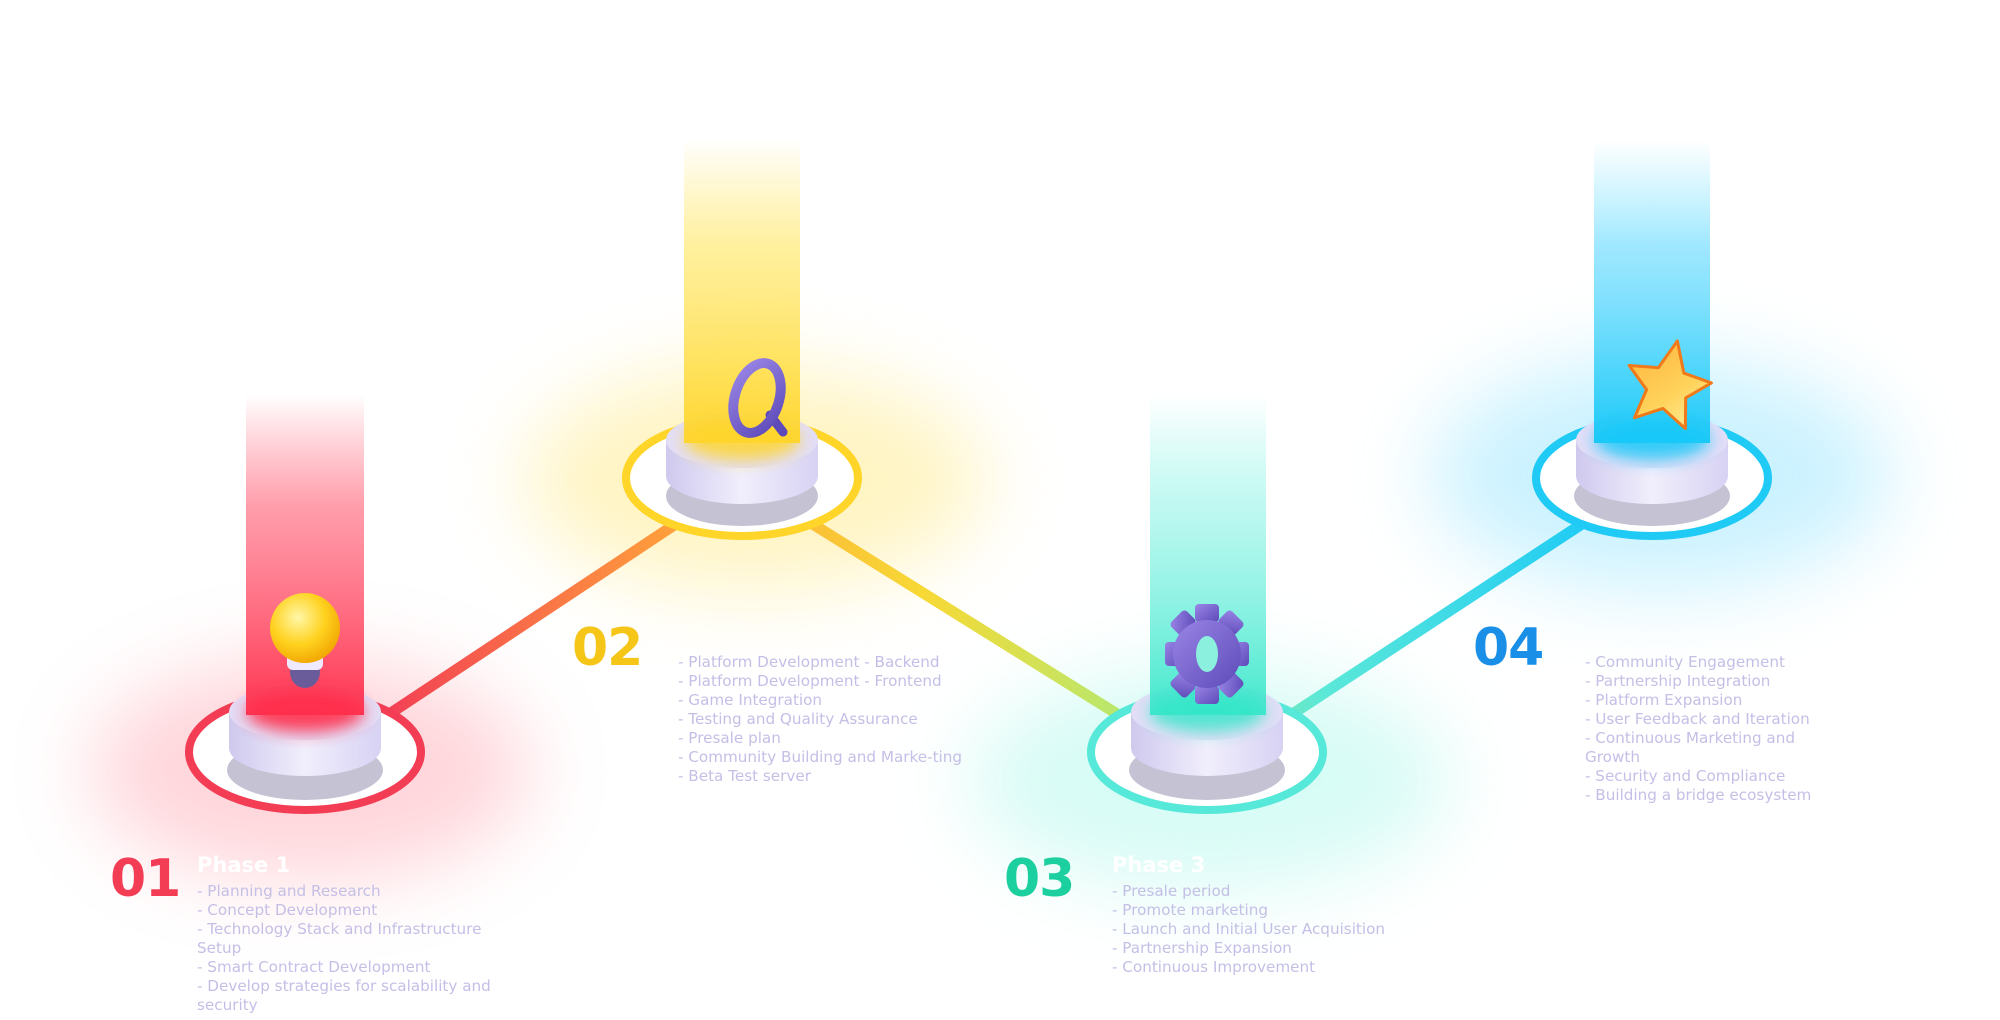  I want to click on list-item: - Presale plan, so click(729, 738).